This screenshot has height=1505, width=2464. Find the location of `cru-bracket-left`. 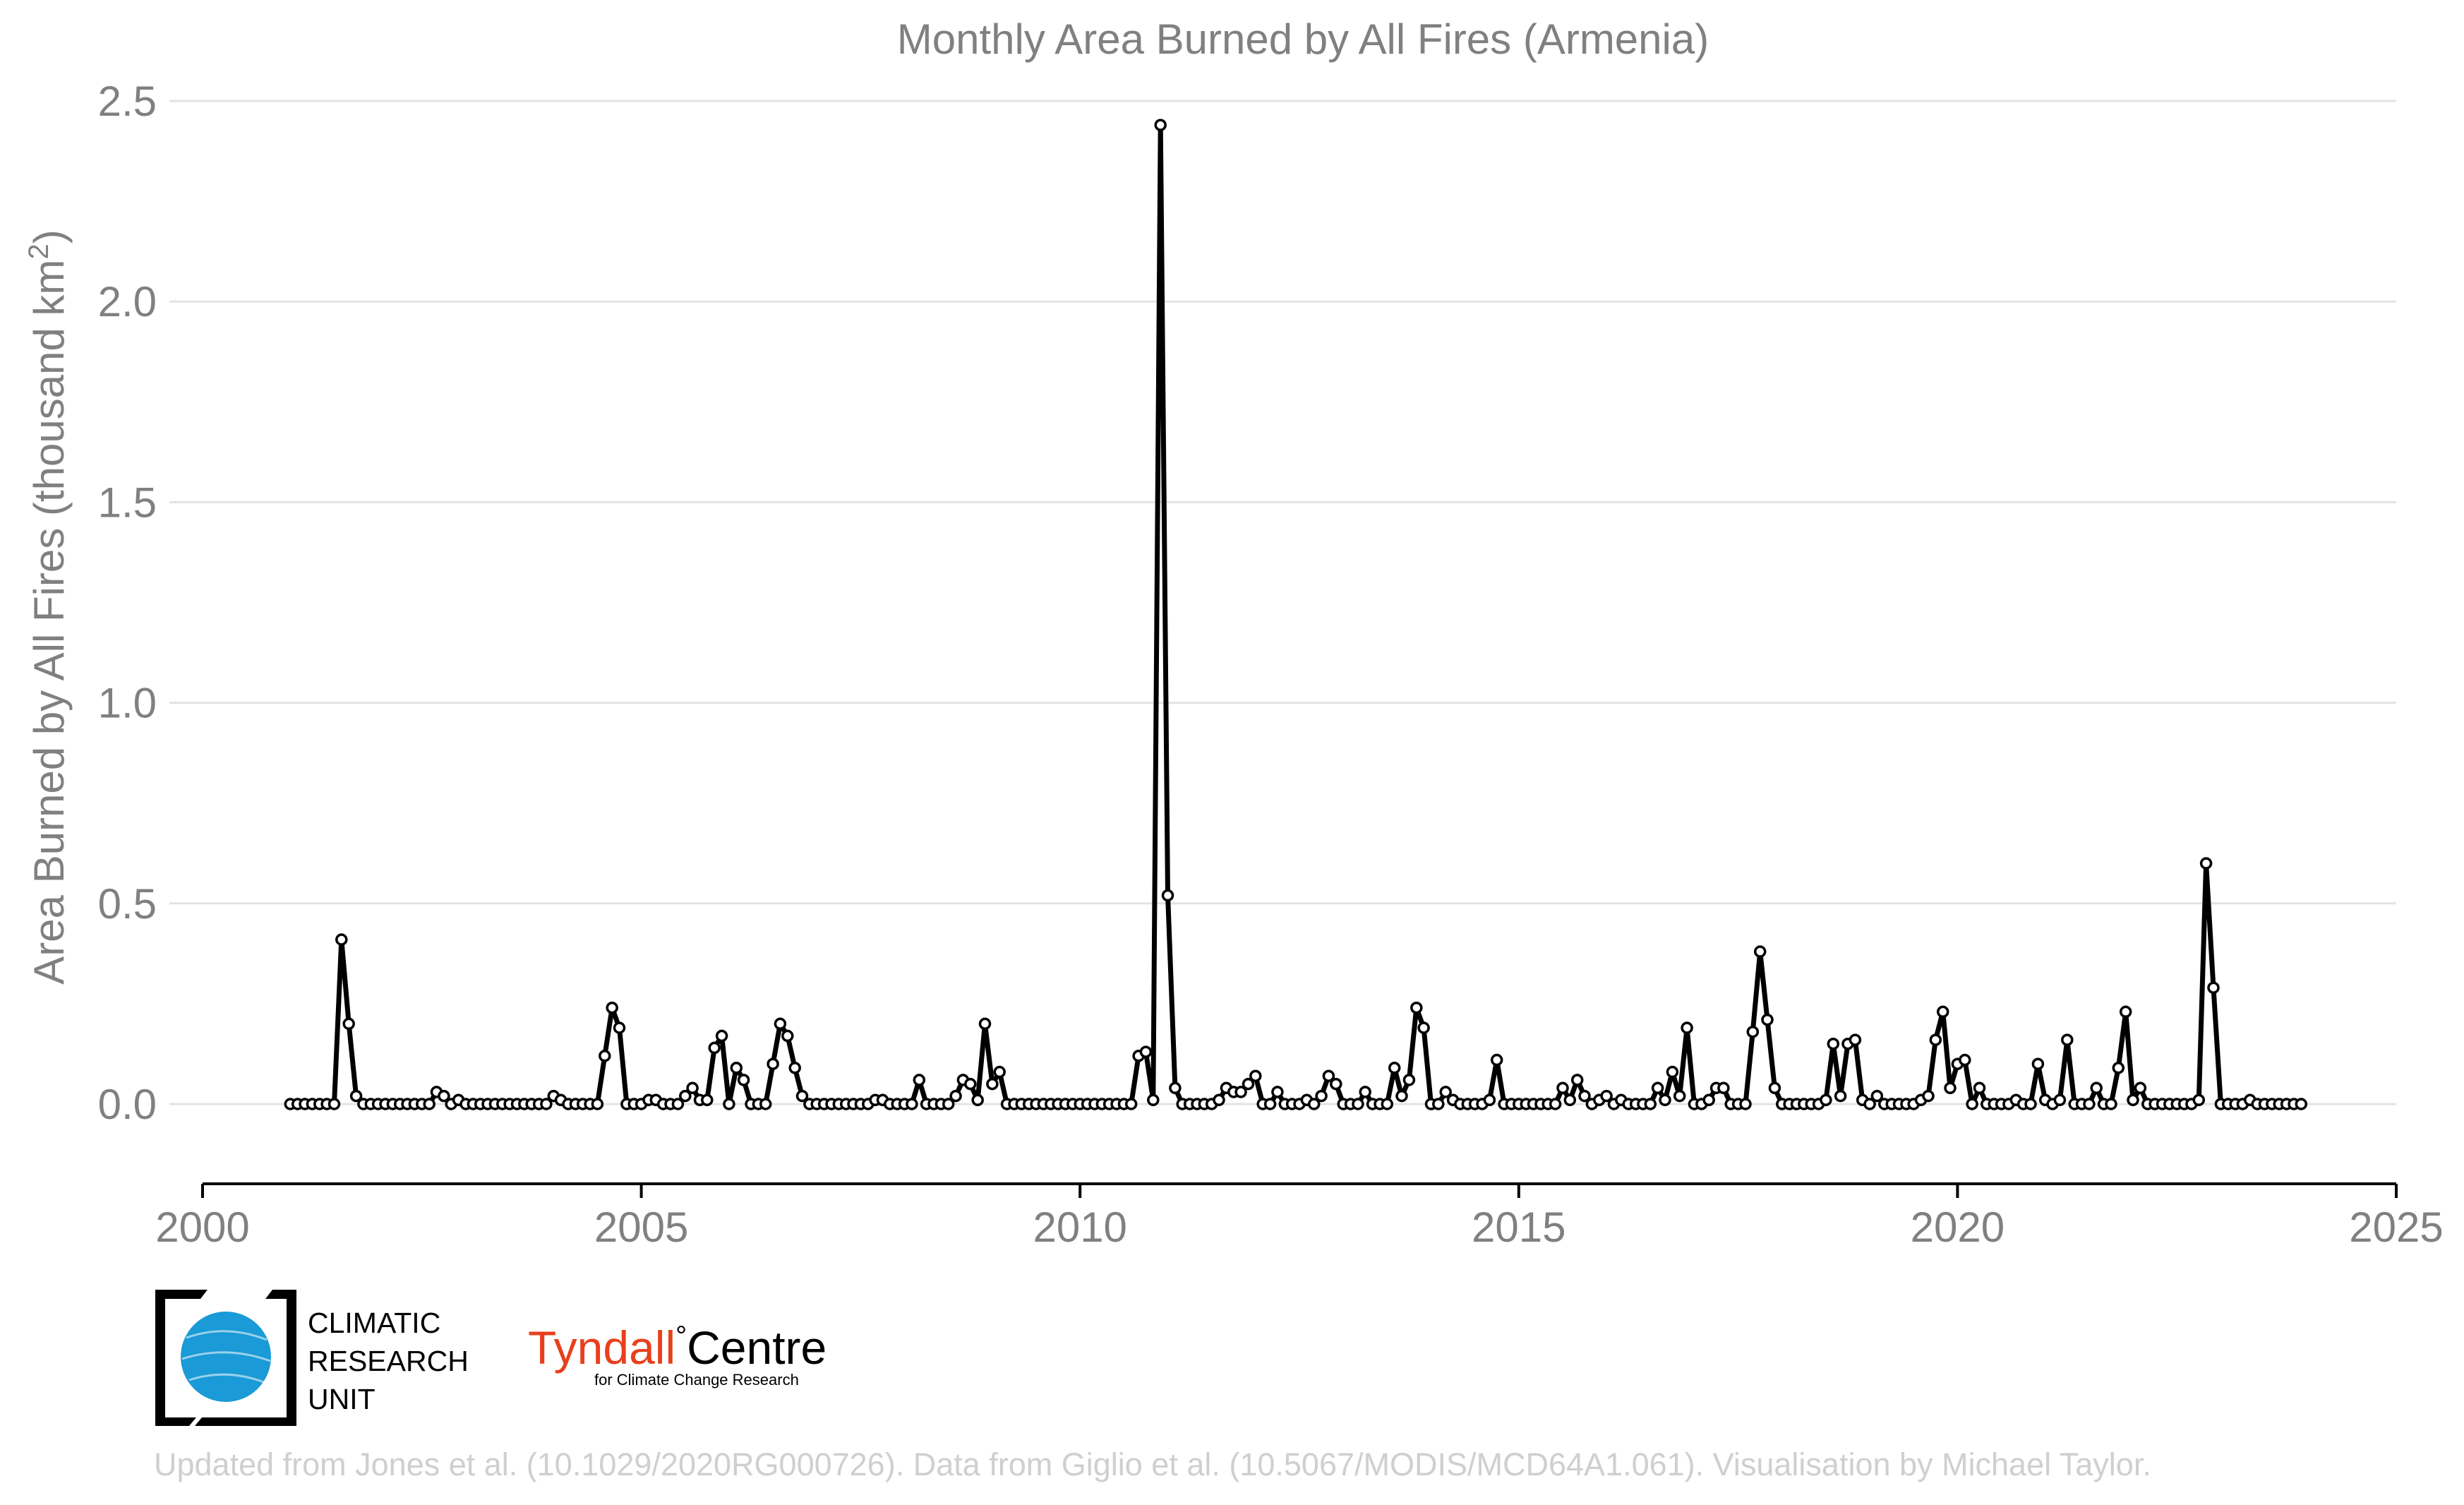

cru-bracket-left is located at coordinates (181, 1358).